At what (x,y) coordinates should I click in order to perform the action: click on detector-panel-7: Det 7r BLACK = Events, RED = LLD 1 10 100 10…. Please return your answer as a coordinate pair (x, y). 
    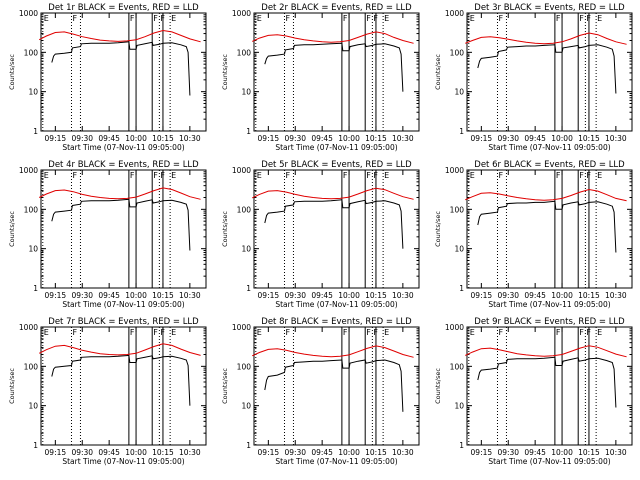
    Looking at the image, I should click on (107, 391).